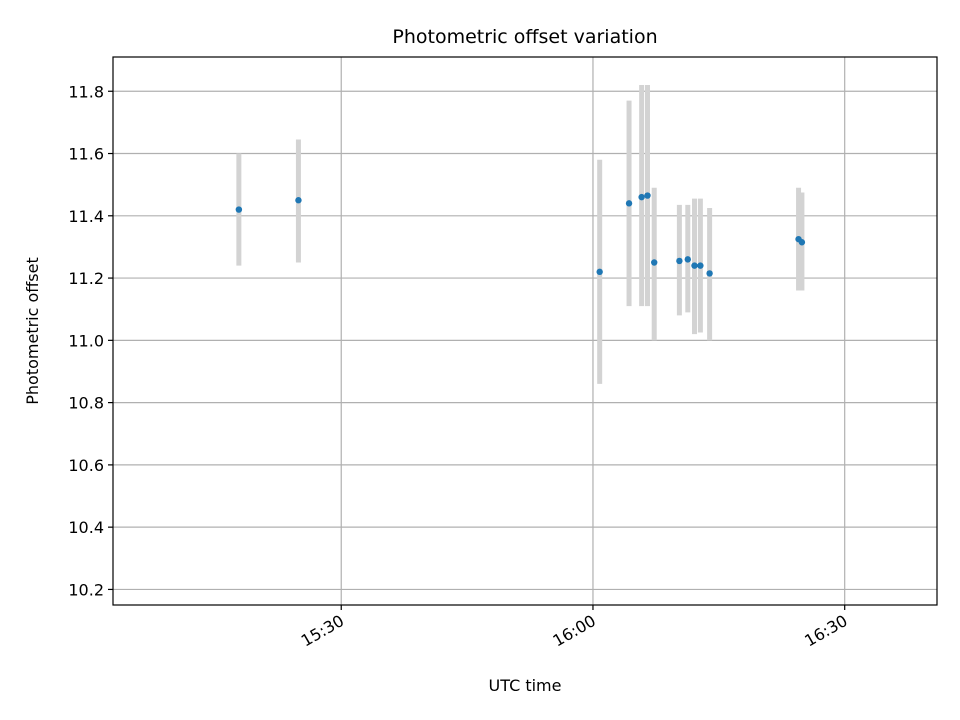  What do you see at coordinates (86, 91) in the screenshot?
I see `y-tick-label: 11.8` at bounding box center [86, 91].